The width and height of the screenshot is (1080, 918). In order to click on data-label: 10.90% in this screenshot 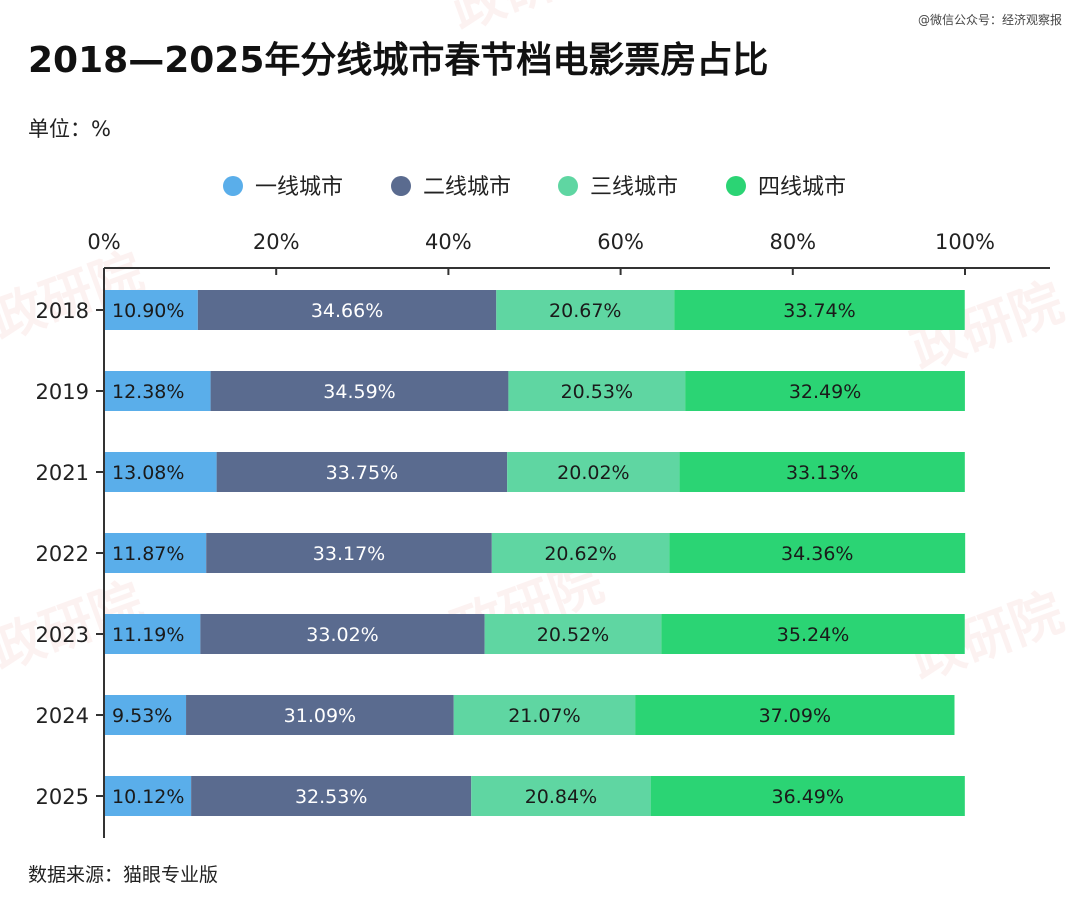, I will do `click(148, 311)`.